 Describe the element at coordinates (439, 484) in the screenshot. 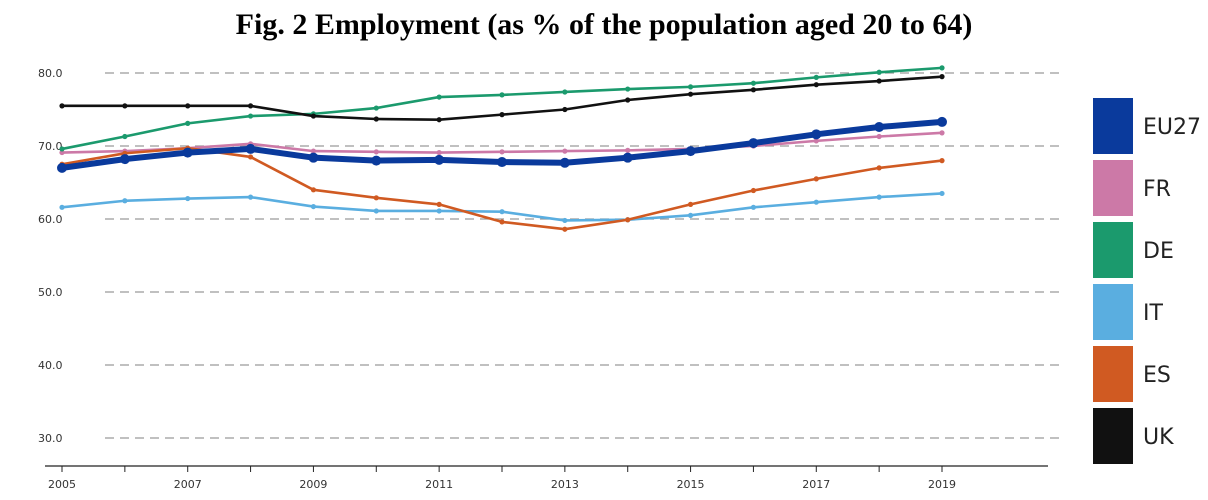

I see `x-tick-label: 2011` at that location.